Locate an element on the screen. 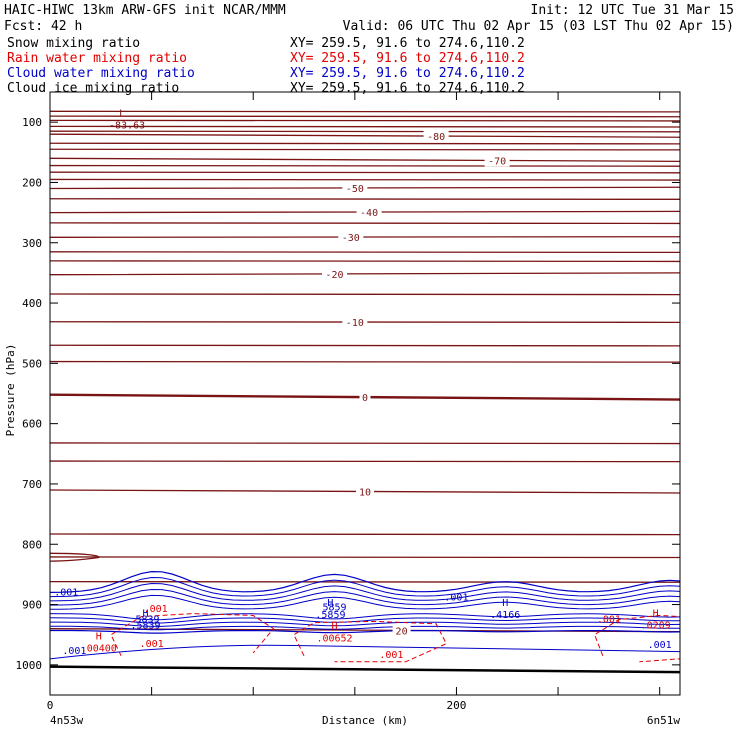 The image size is (740, 740). temperature-contour-label: -80 is located at coordinates (436, 137).